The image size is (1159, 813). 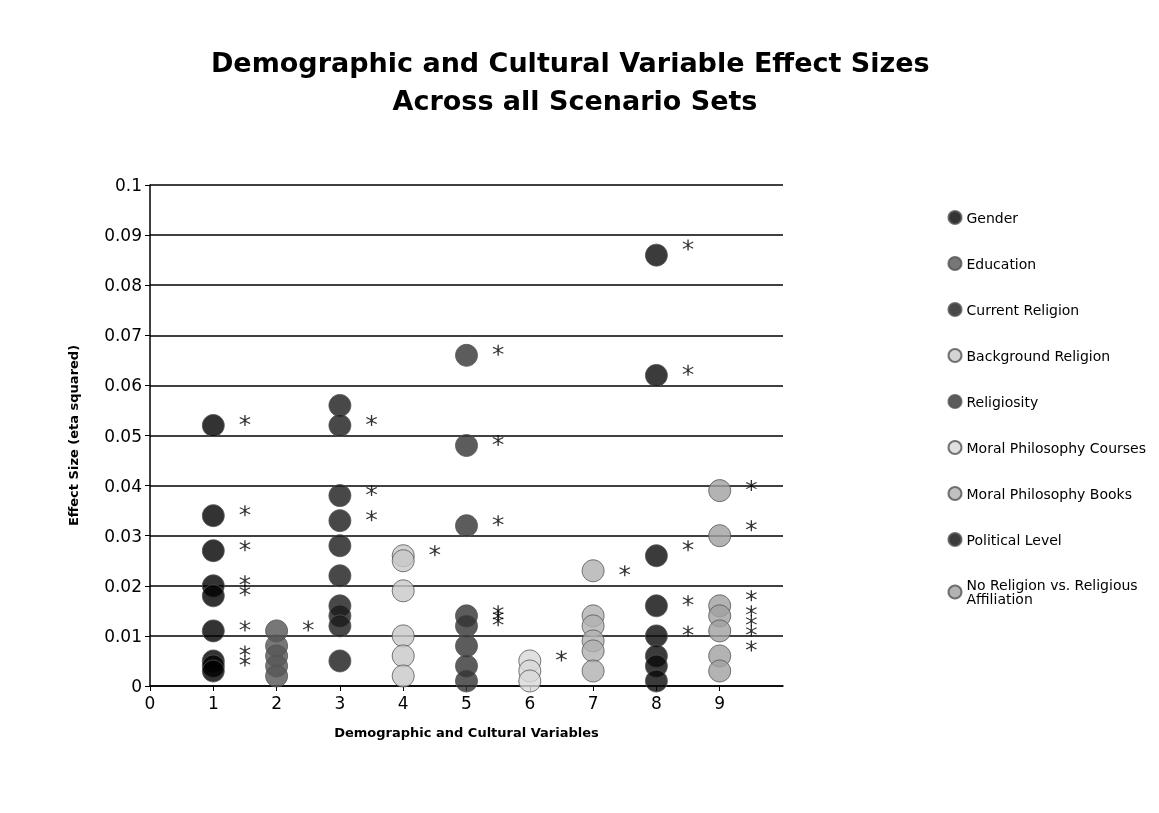 What do you see at coordinates (123, 435) in the screenshot?
I see `y-tick-label: 0.05` at bounding box center [123, 435].